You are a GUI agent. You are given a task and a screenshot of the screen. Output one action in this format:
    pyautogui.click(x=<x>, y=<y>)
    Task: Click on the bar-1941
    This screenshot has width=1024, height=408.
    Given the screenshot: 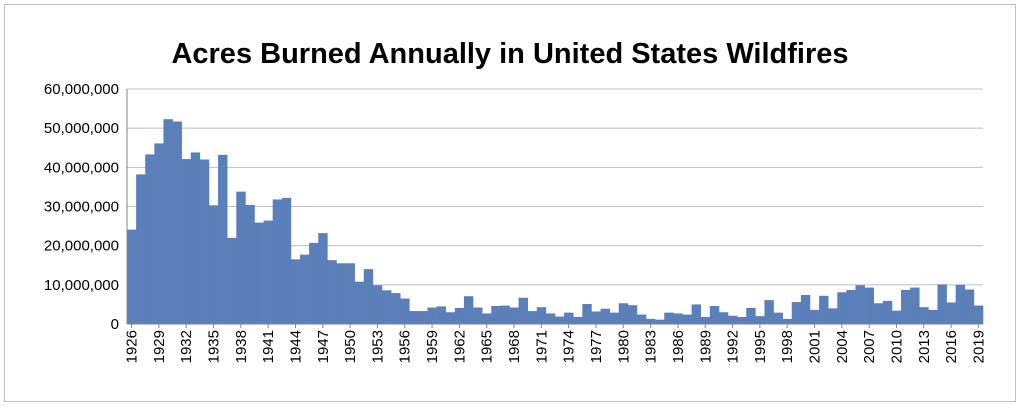 What is the action you would take?
    pyautogui.click(x=268, y=272)
    